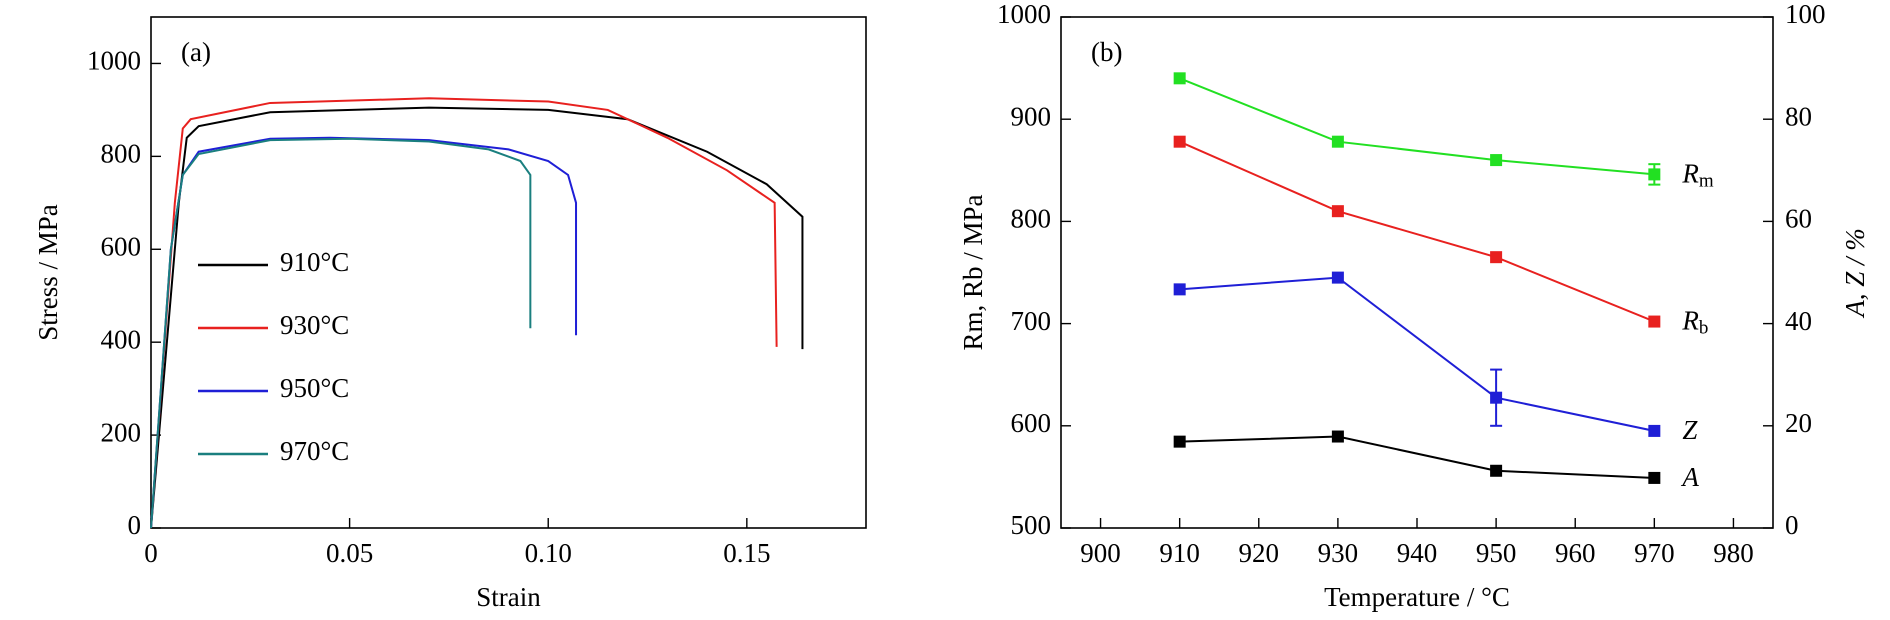 The image size is (1890, 620). I want to click on x-tick-label: 940, so click(1417, 553).